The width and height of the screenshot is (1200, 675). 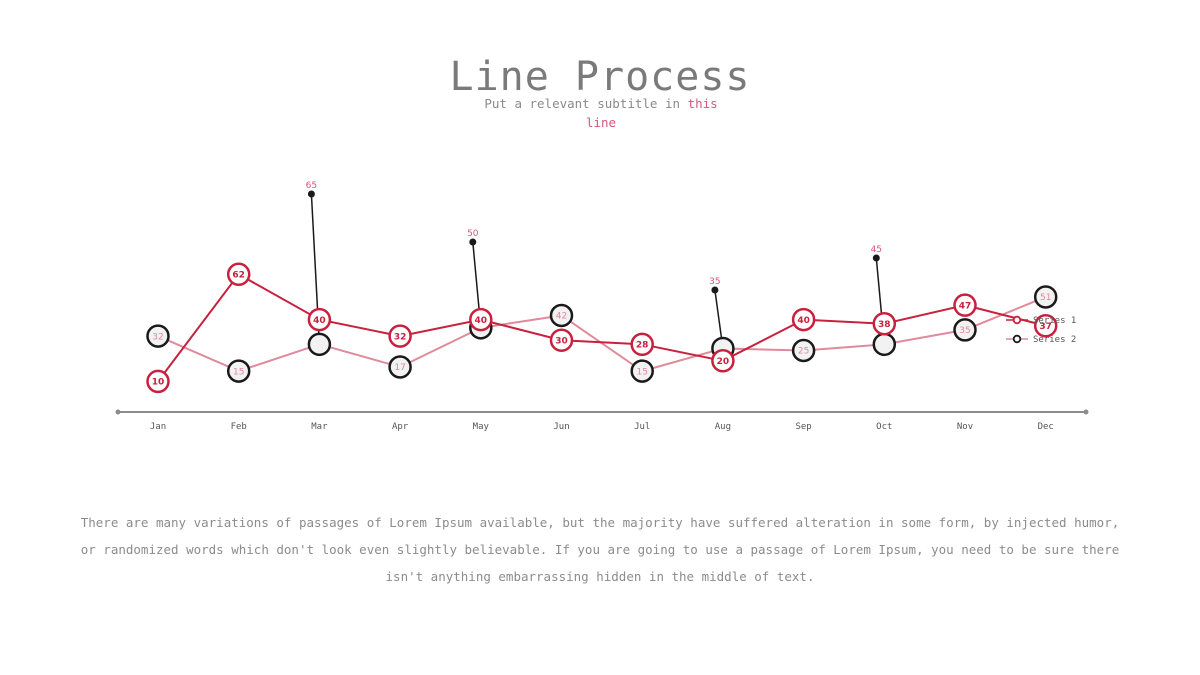 I want to click on callout-label: 65, so click(x=311, y=186).